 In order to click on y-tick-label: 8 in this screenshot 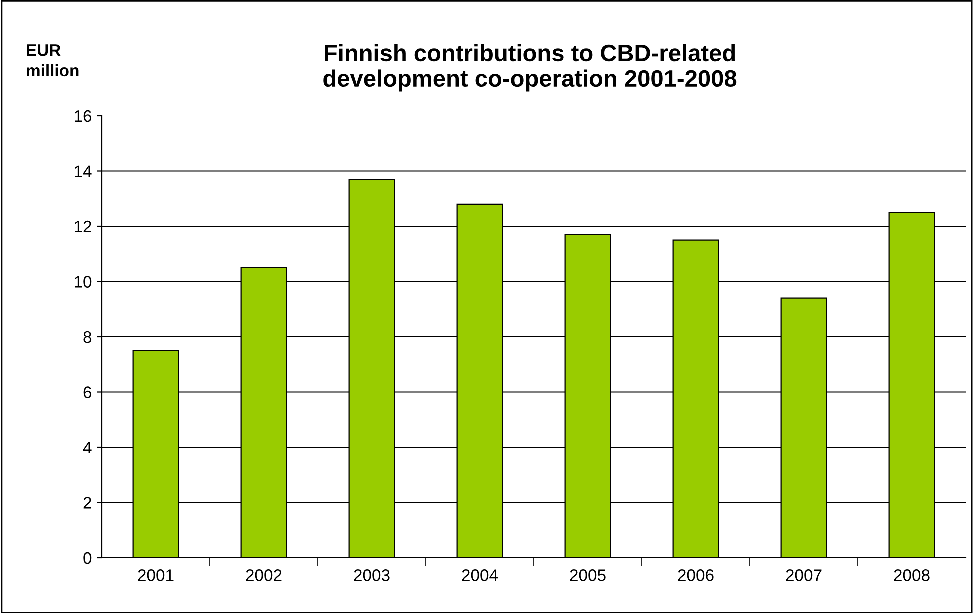, I will do `click(88, 337)`.